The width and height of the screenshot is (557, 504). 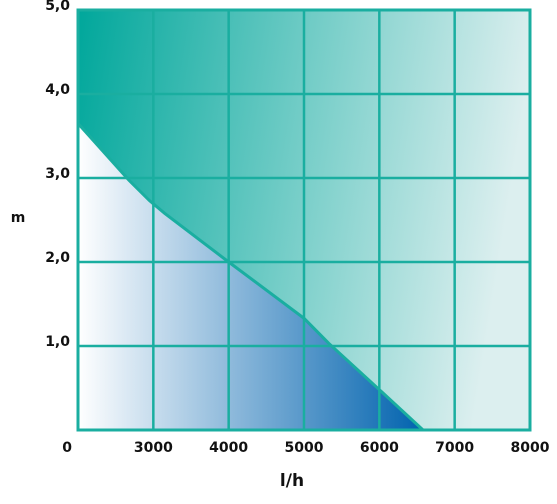 What do you see at coordinates (57, 90) in the screenshot?
I see `y-tick-label: 4,0` at bounding box center [57, 90].